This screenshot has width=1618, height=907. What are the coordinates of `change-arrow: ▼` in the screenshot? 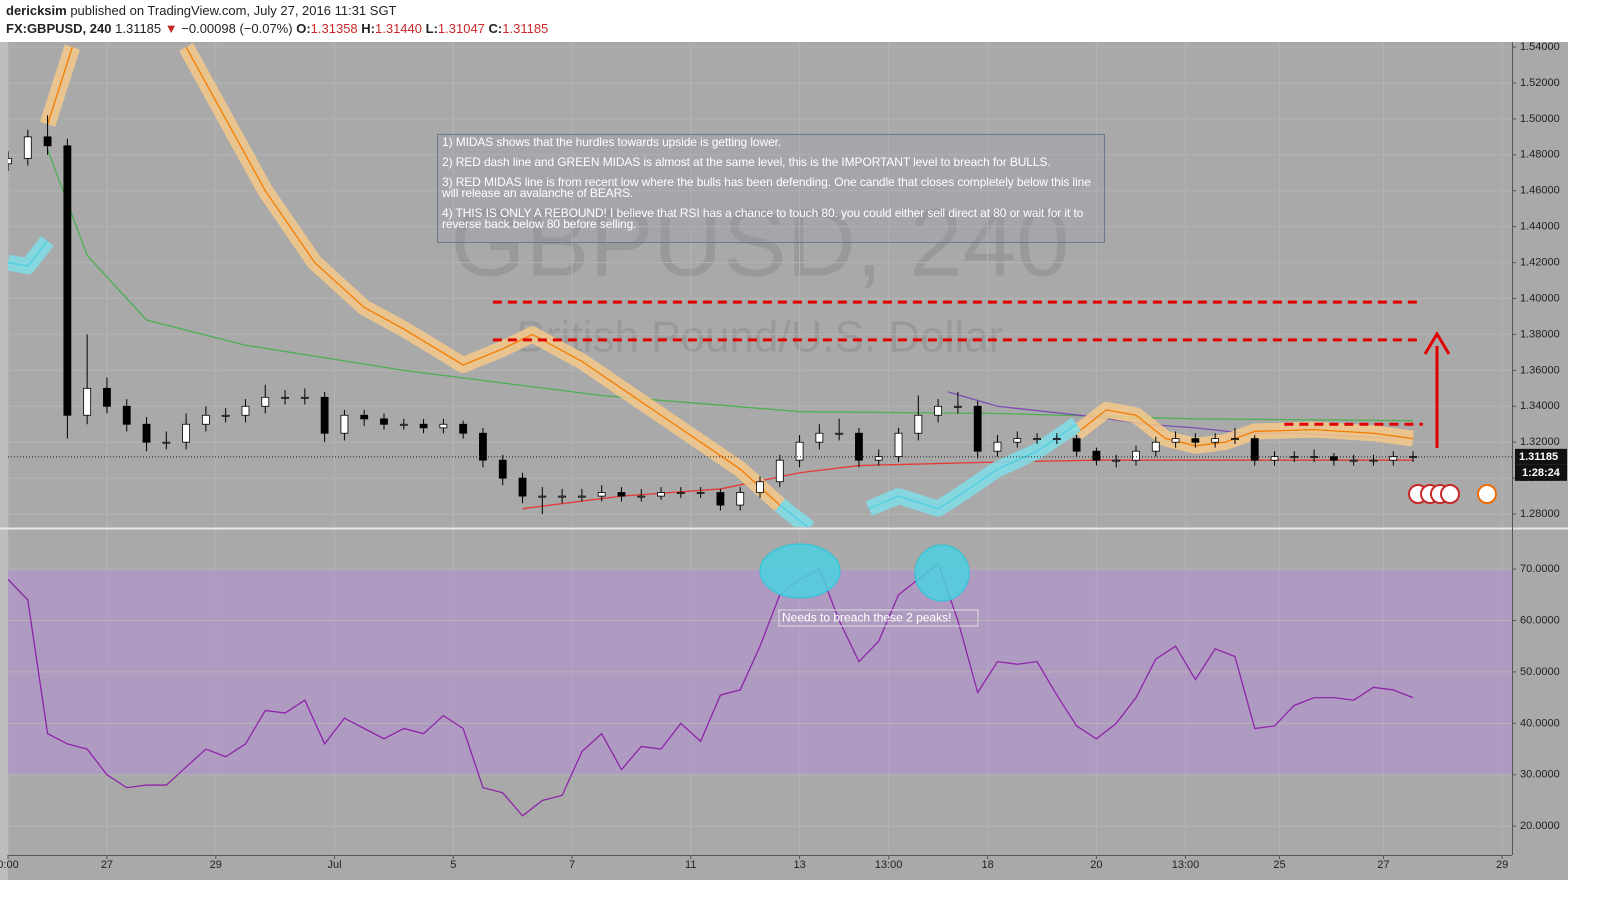 It's located at (171, 28).